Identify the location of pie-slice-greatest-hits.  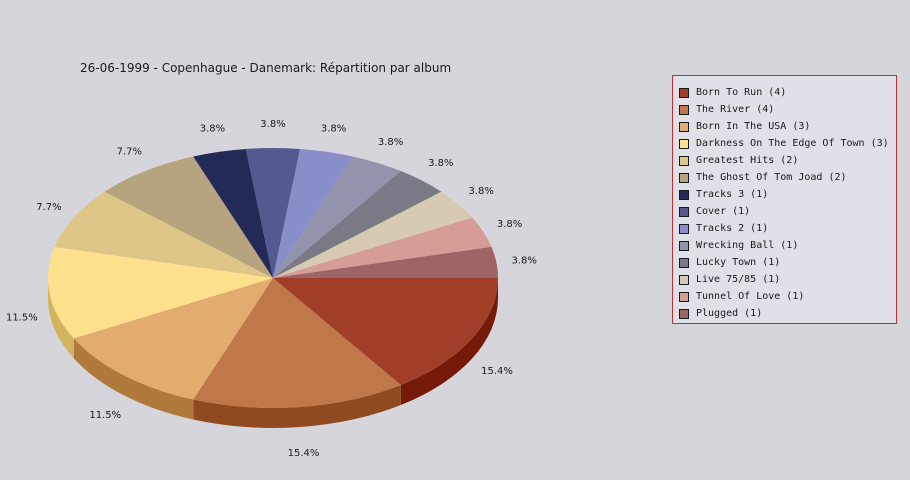
(164, 234).